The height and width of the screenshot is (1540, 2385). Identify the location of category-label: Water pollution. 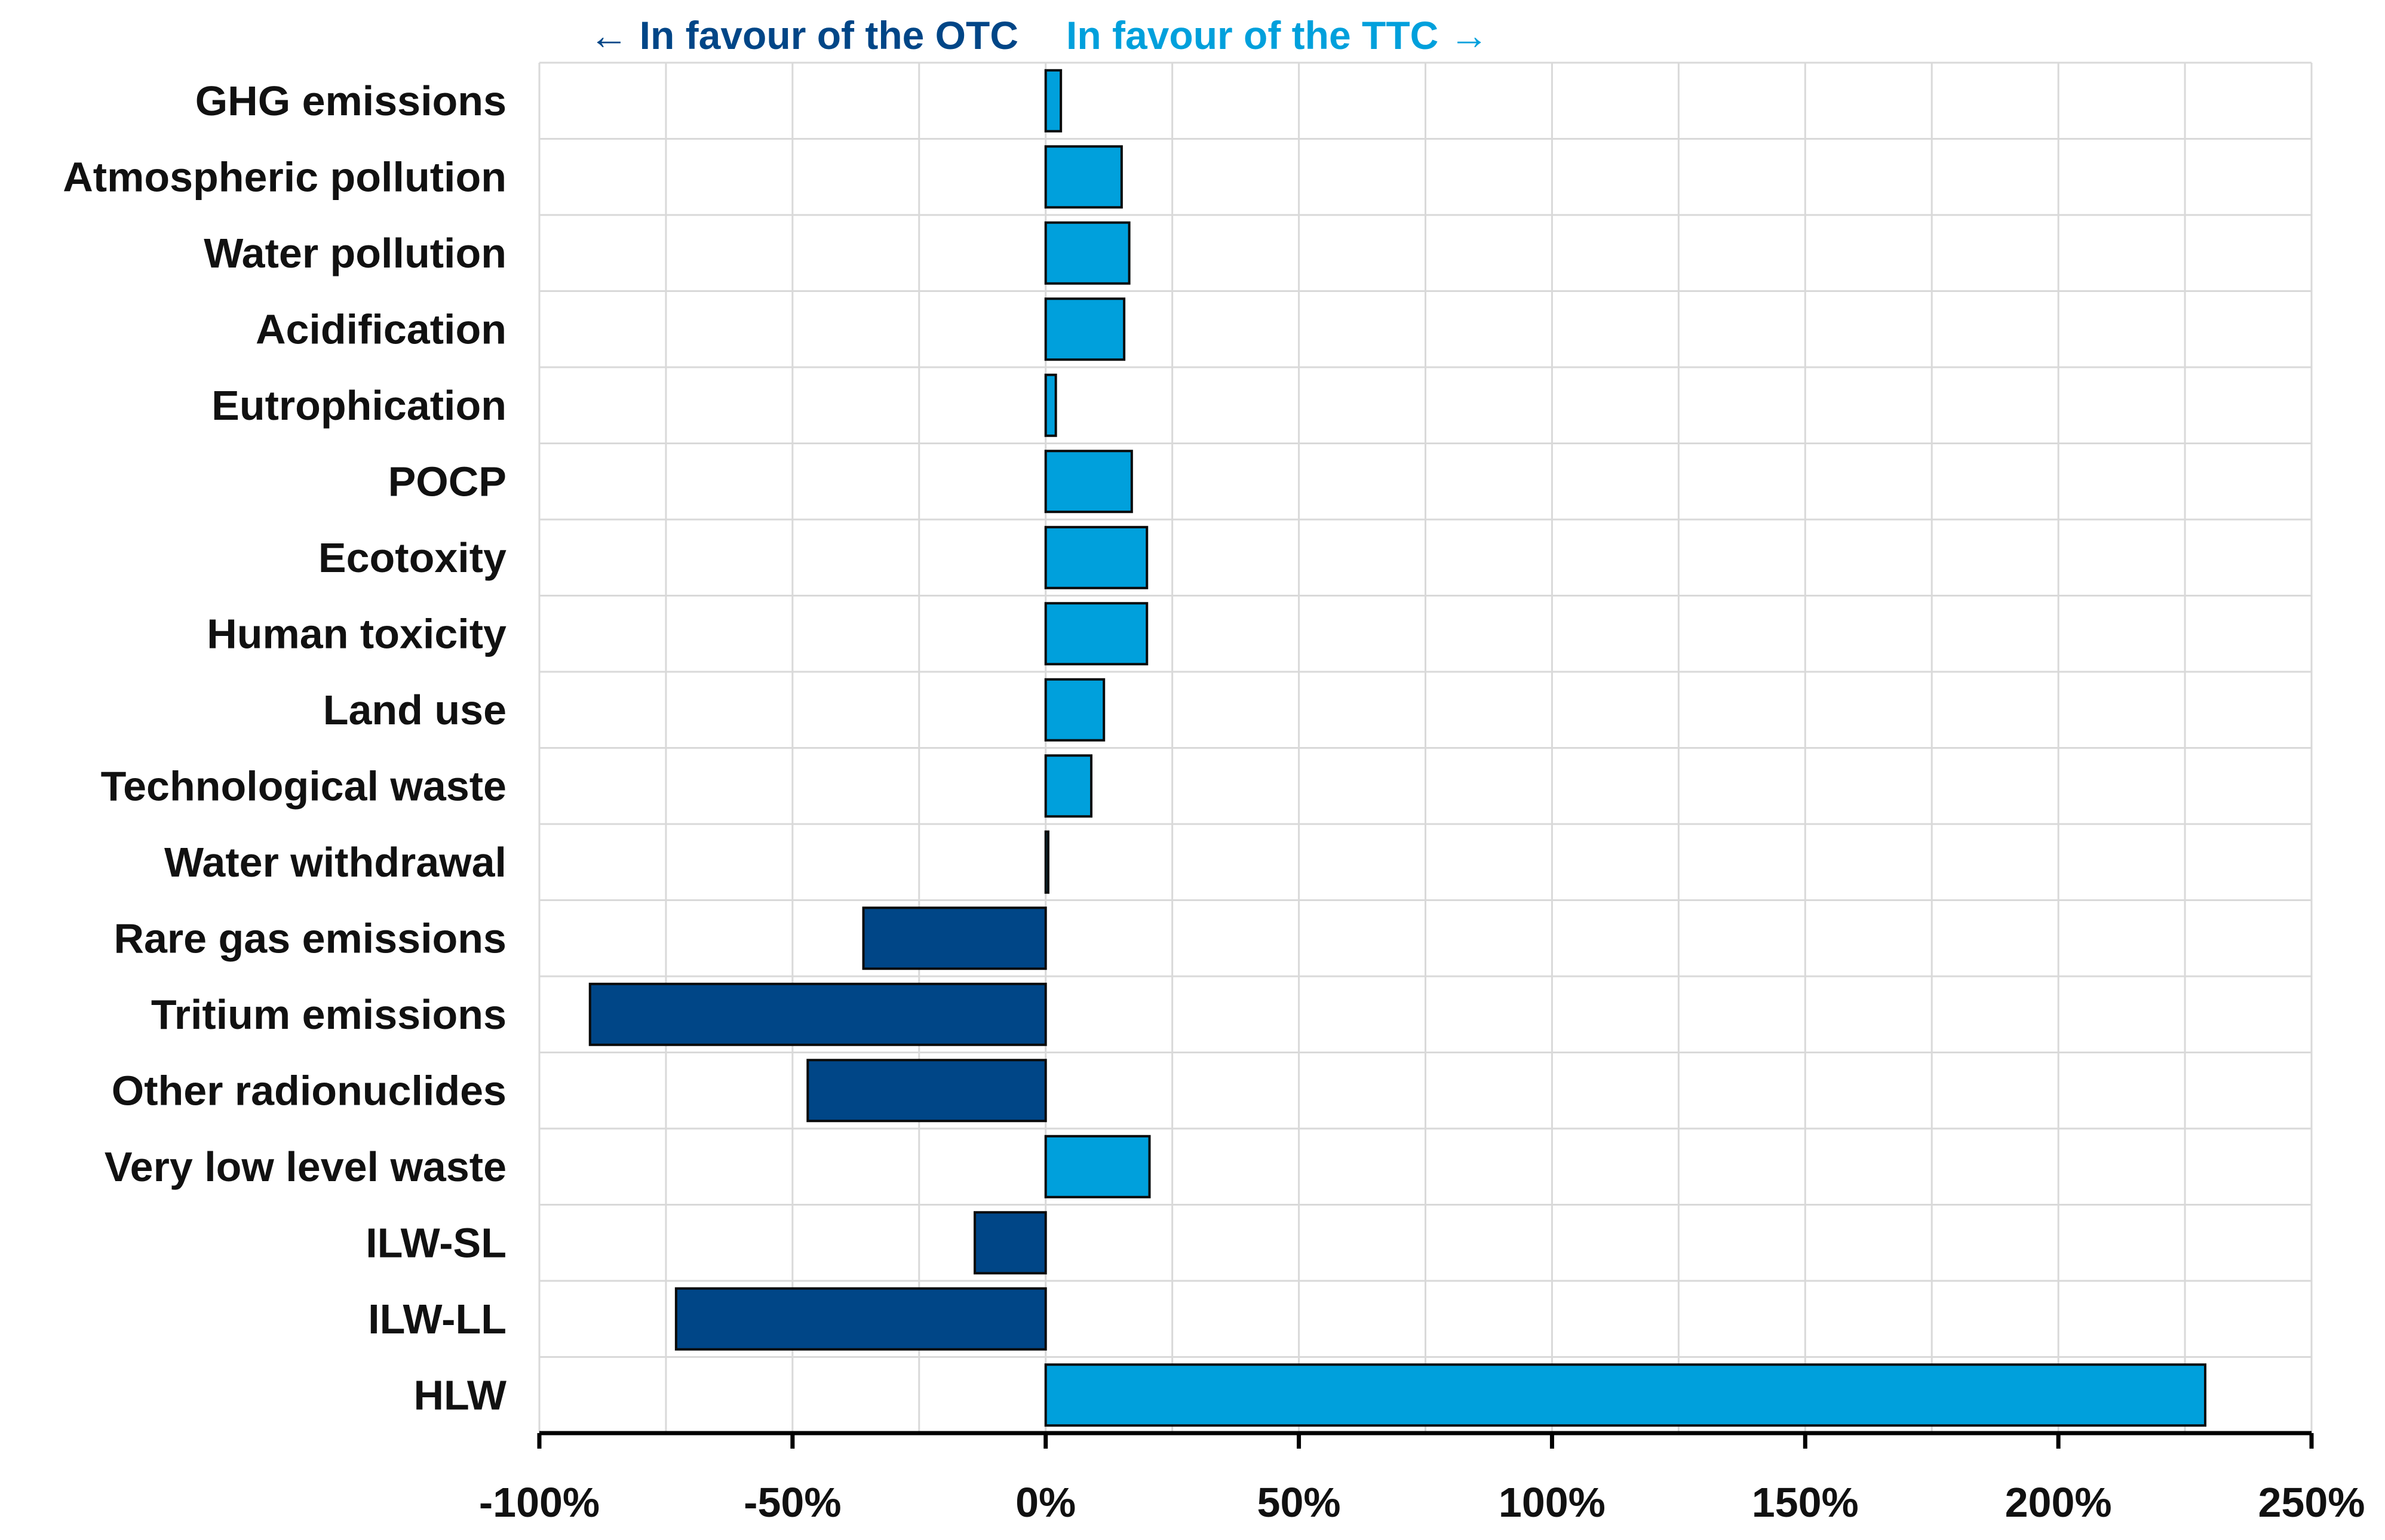
(356, 253).